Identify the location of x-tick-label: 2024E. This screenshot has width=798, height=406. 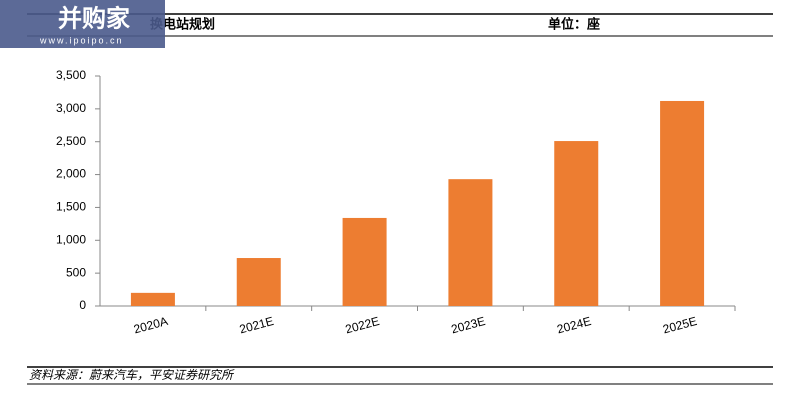
(573, 325).